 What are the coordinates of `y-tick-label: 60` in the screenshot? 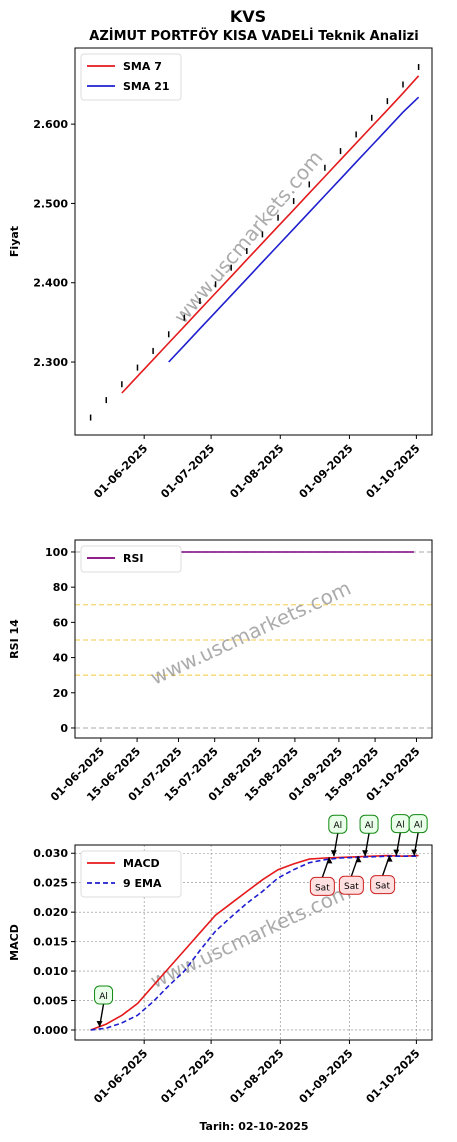 It's located at (61, 622).